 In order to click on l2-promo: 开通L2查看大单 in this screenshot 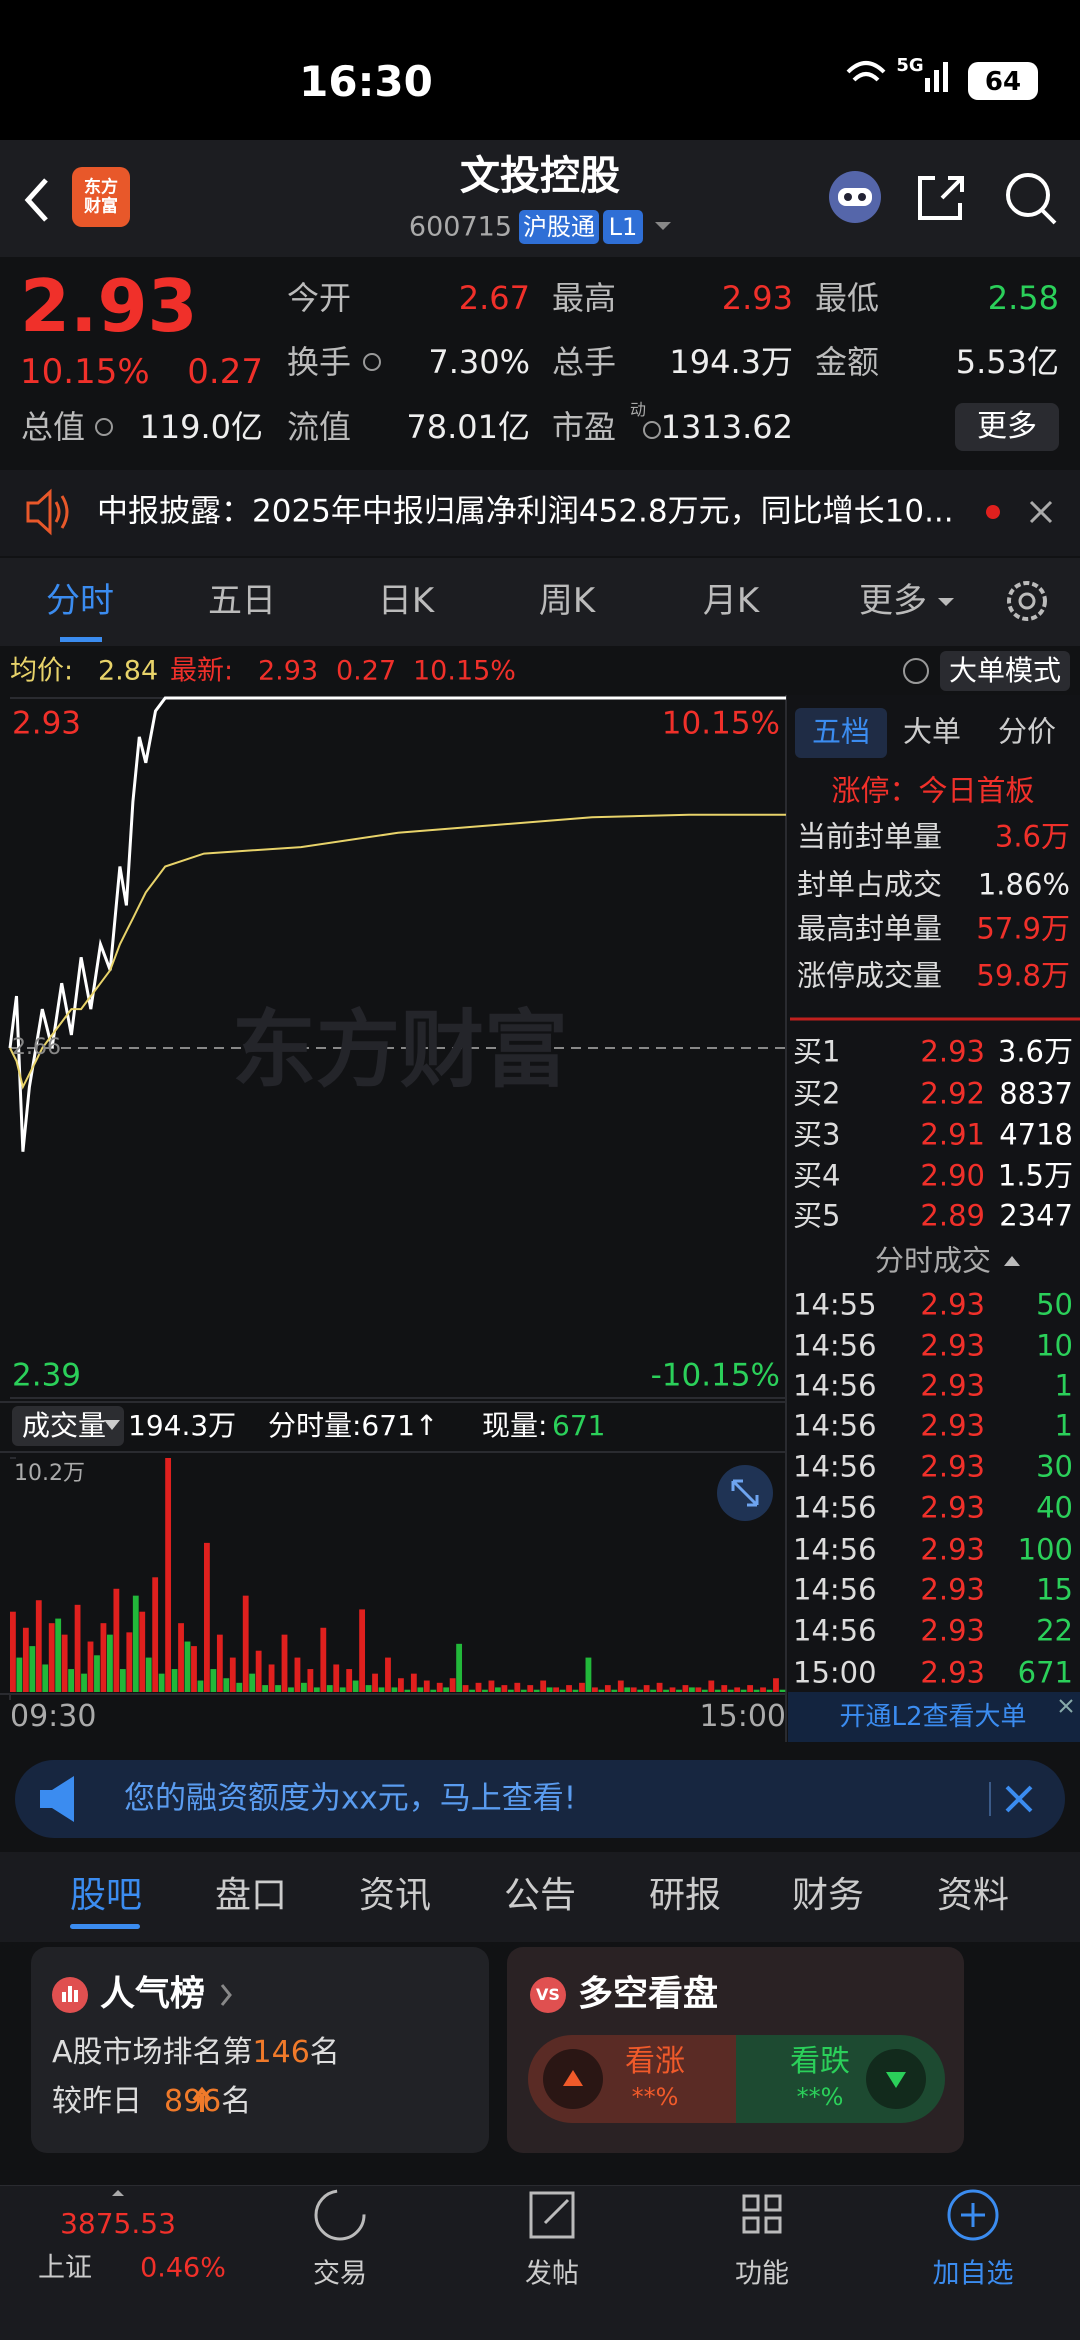, I will do `click(933, 1717)`.